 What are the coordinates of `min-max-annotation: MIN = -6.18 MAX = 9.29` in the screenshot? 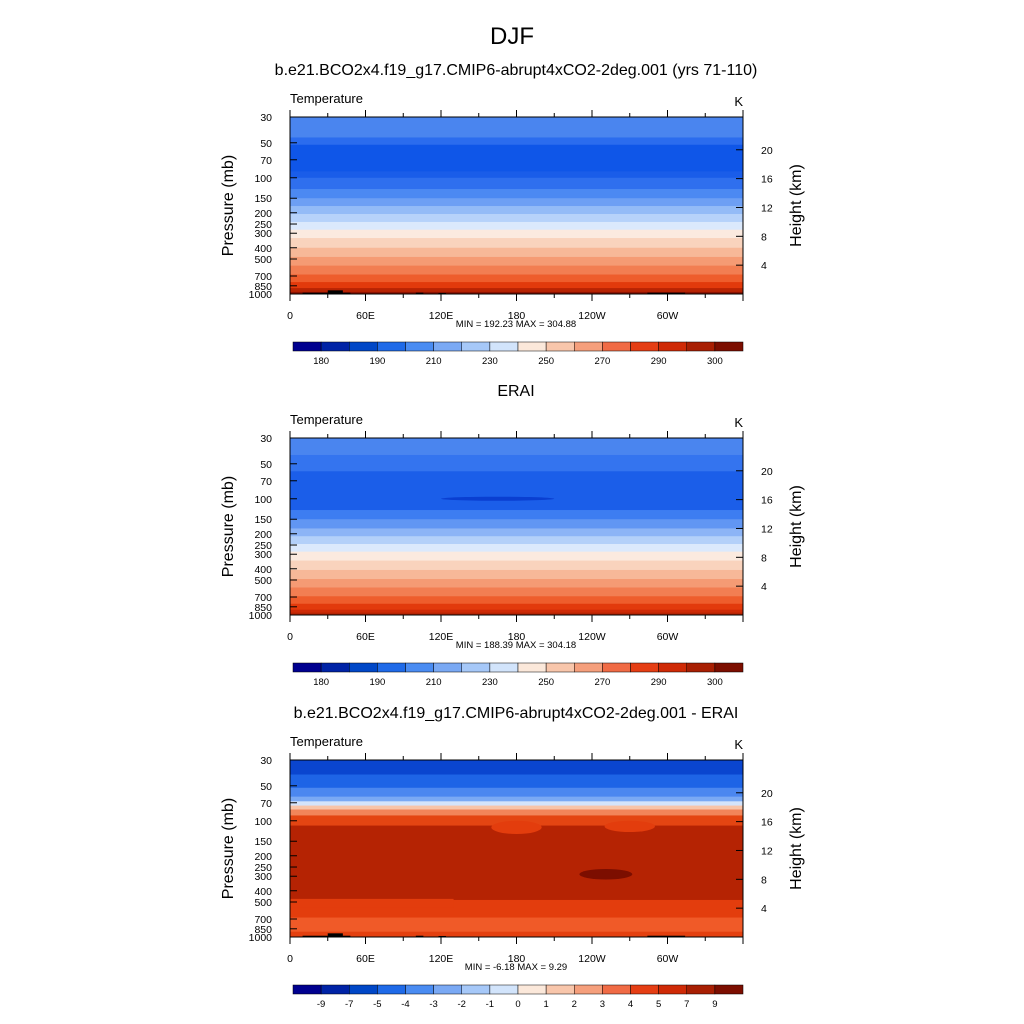 It's located at (516, 967).